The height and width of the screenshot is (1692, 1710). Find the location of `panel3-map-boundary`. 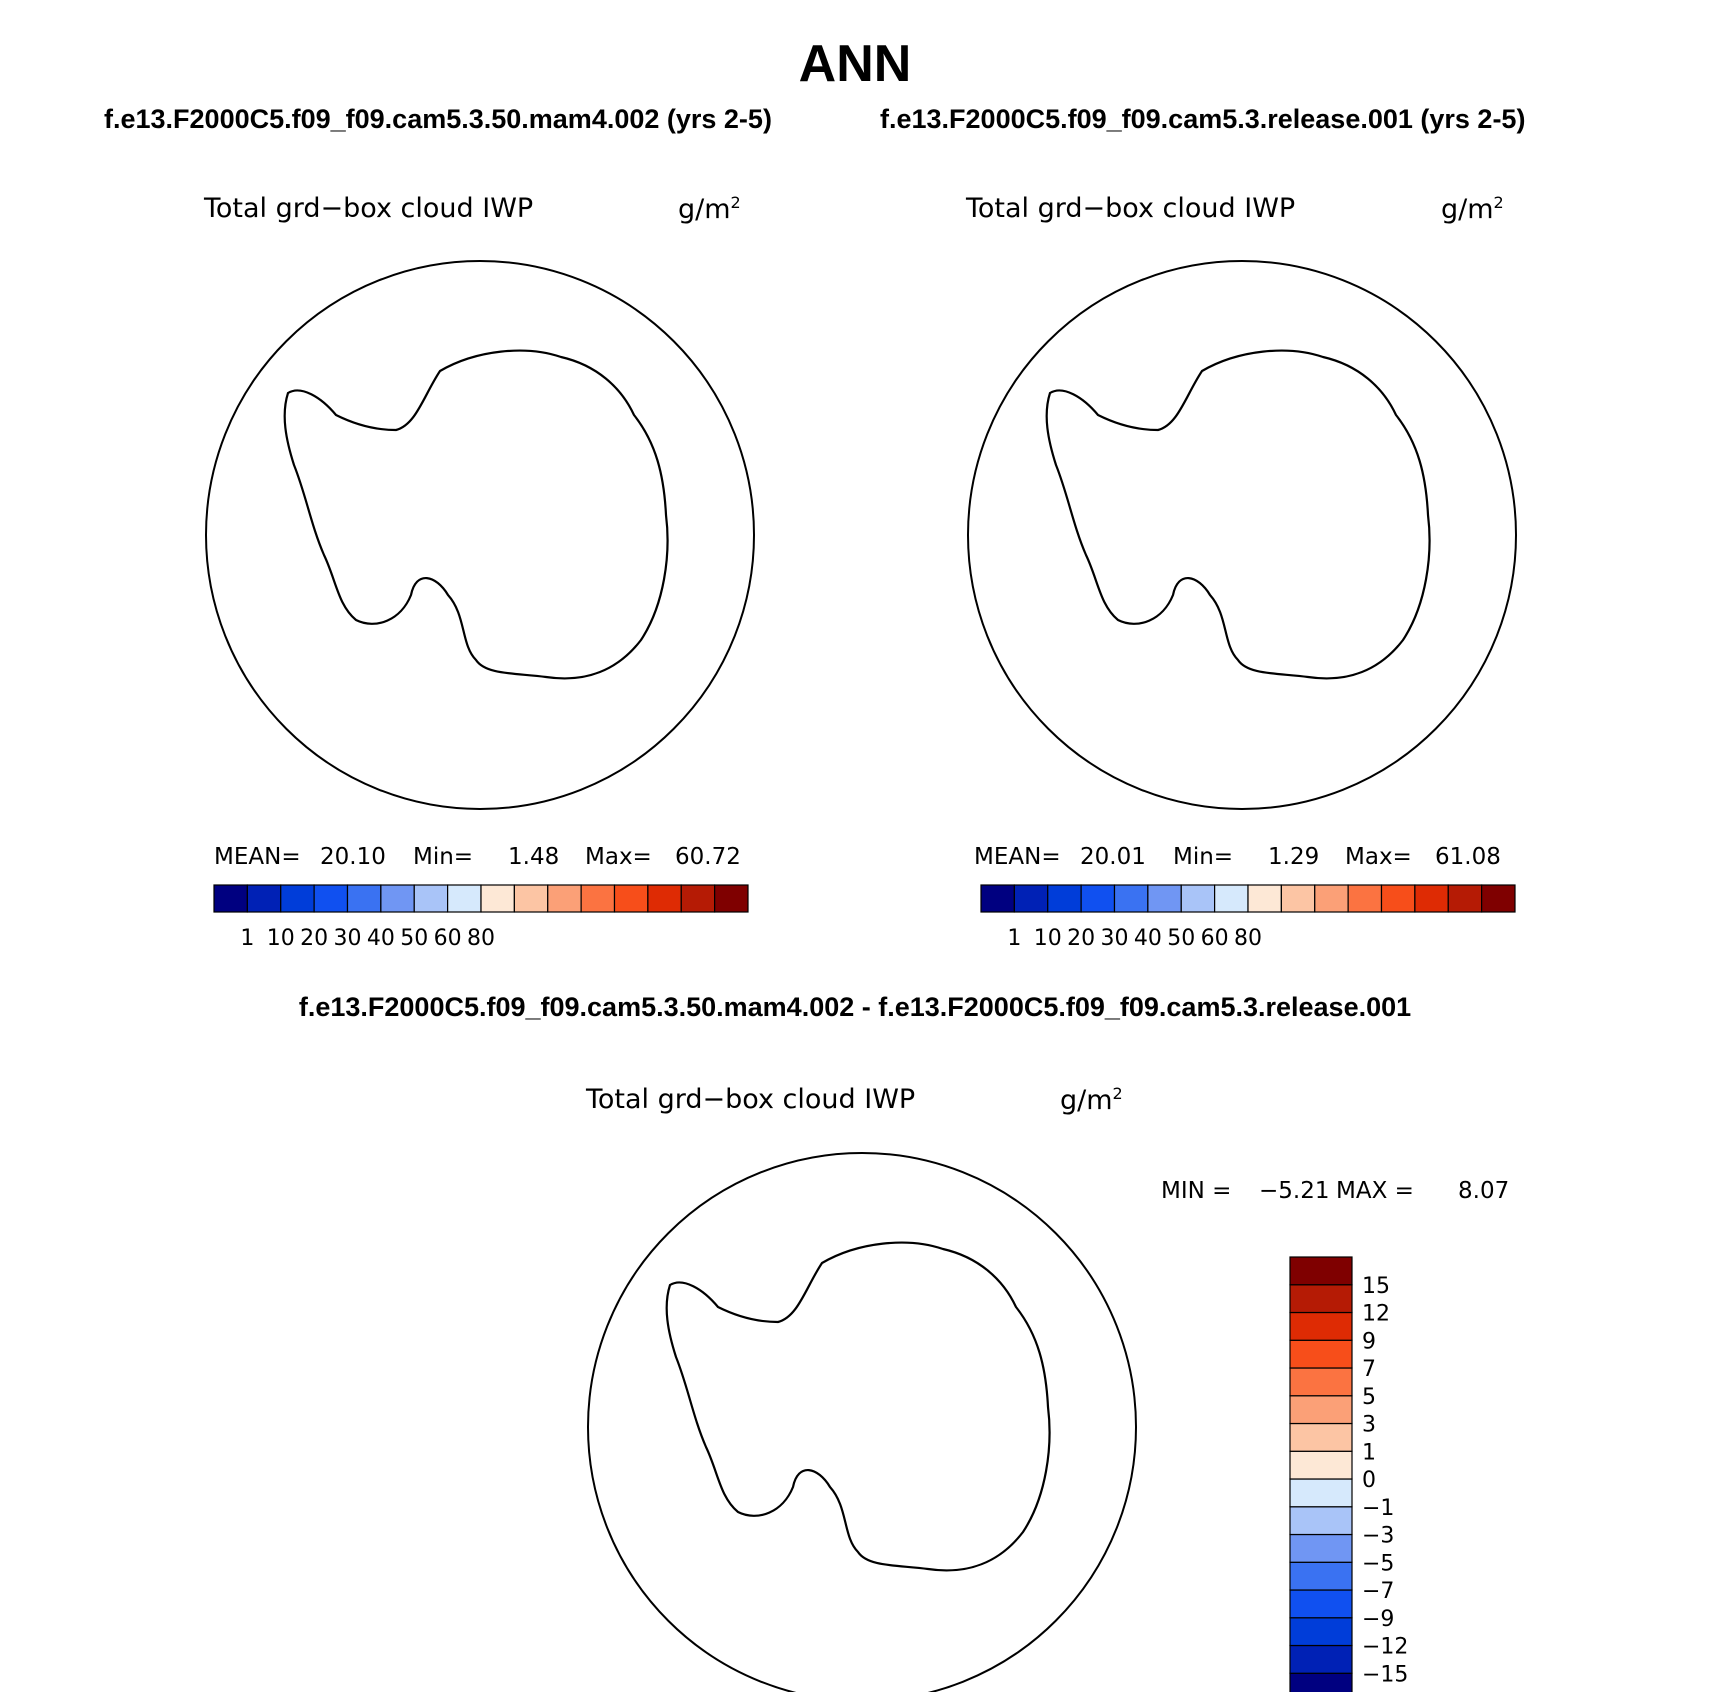

panel3-map-boundary is located at coordinates (862, 1422).